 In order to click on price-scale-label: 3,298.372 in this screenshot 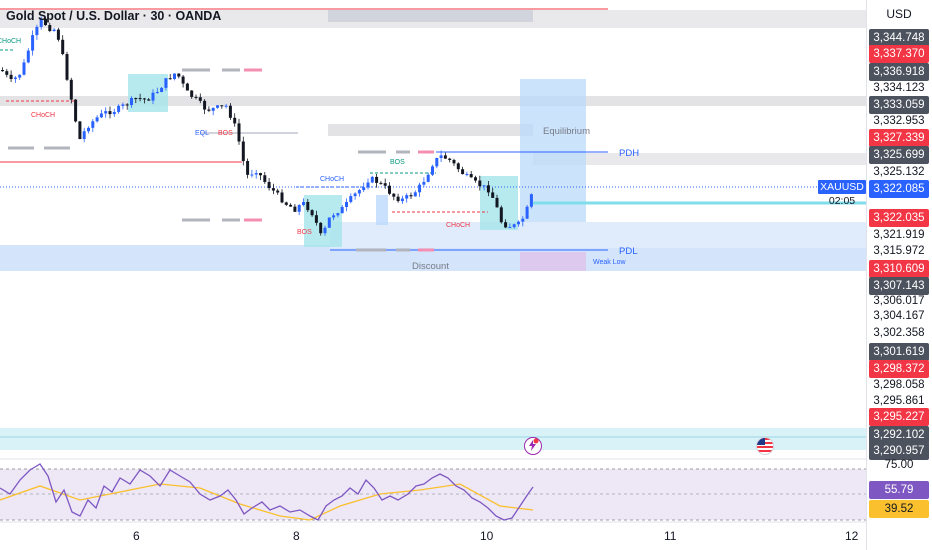, I will do `click(899, 369)`.